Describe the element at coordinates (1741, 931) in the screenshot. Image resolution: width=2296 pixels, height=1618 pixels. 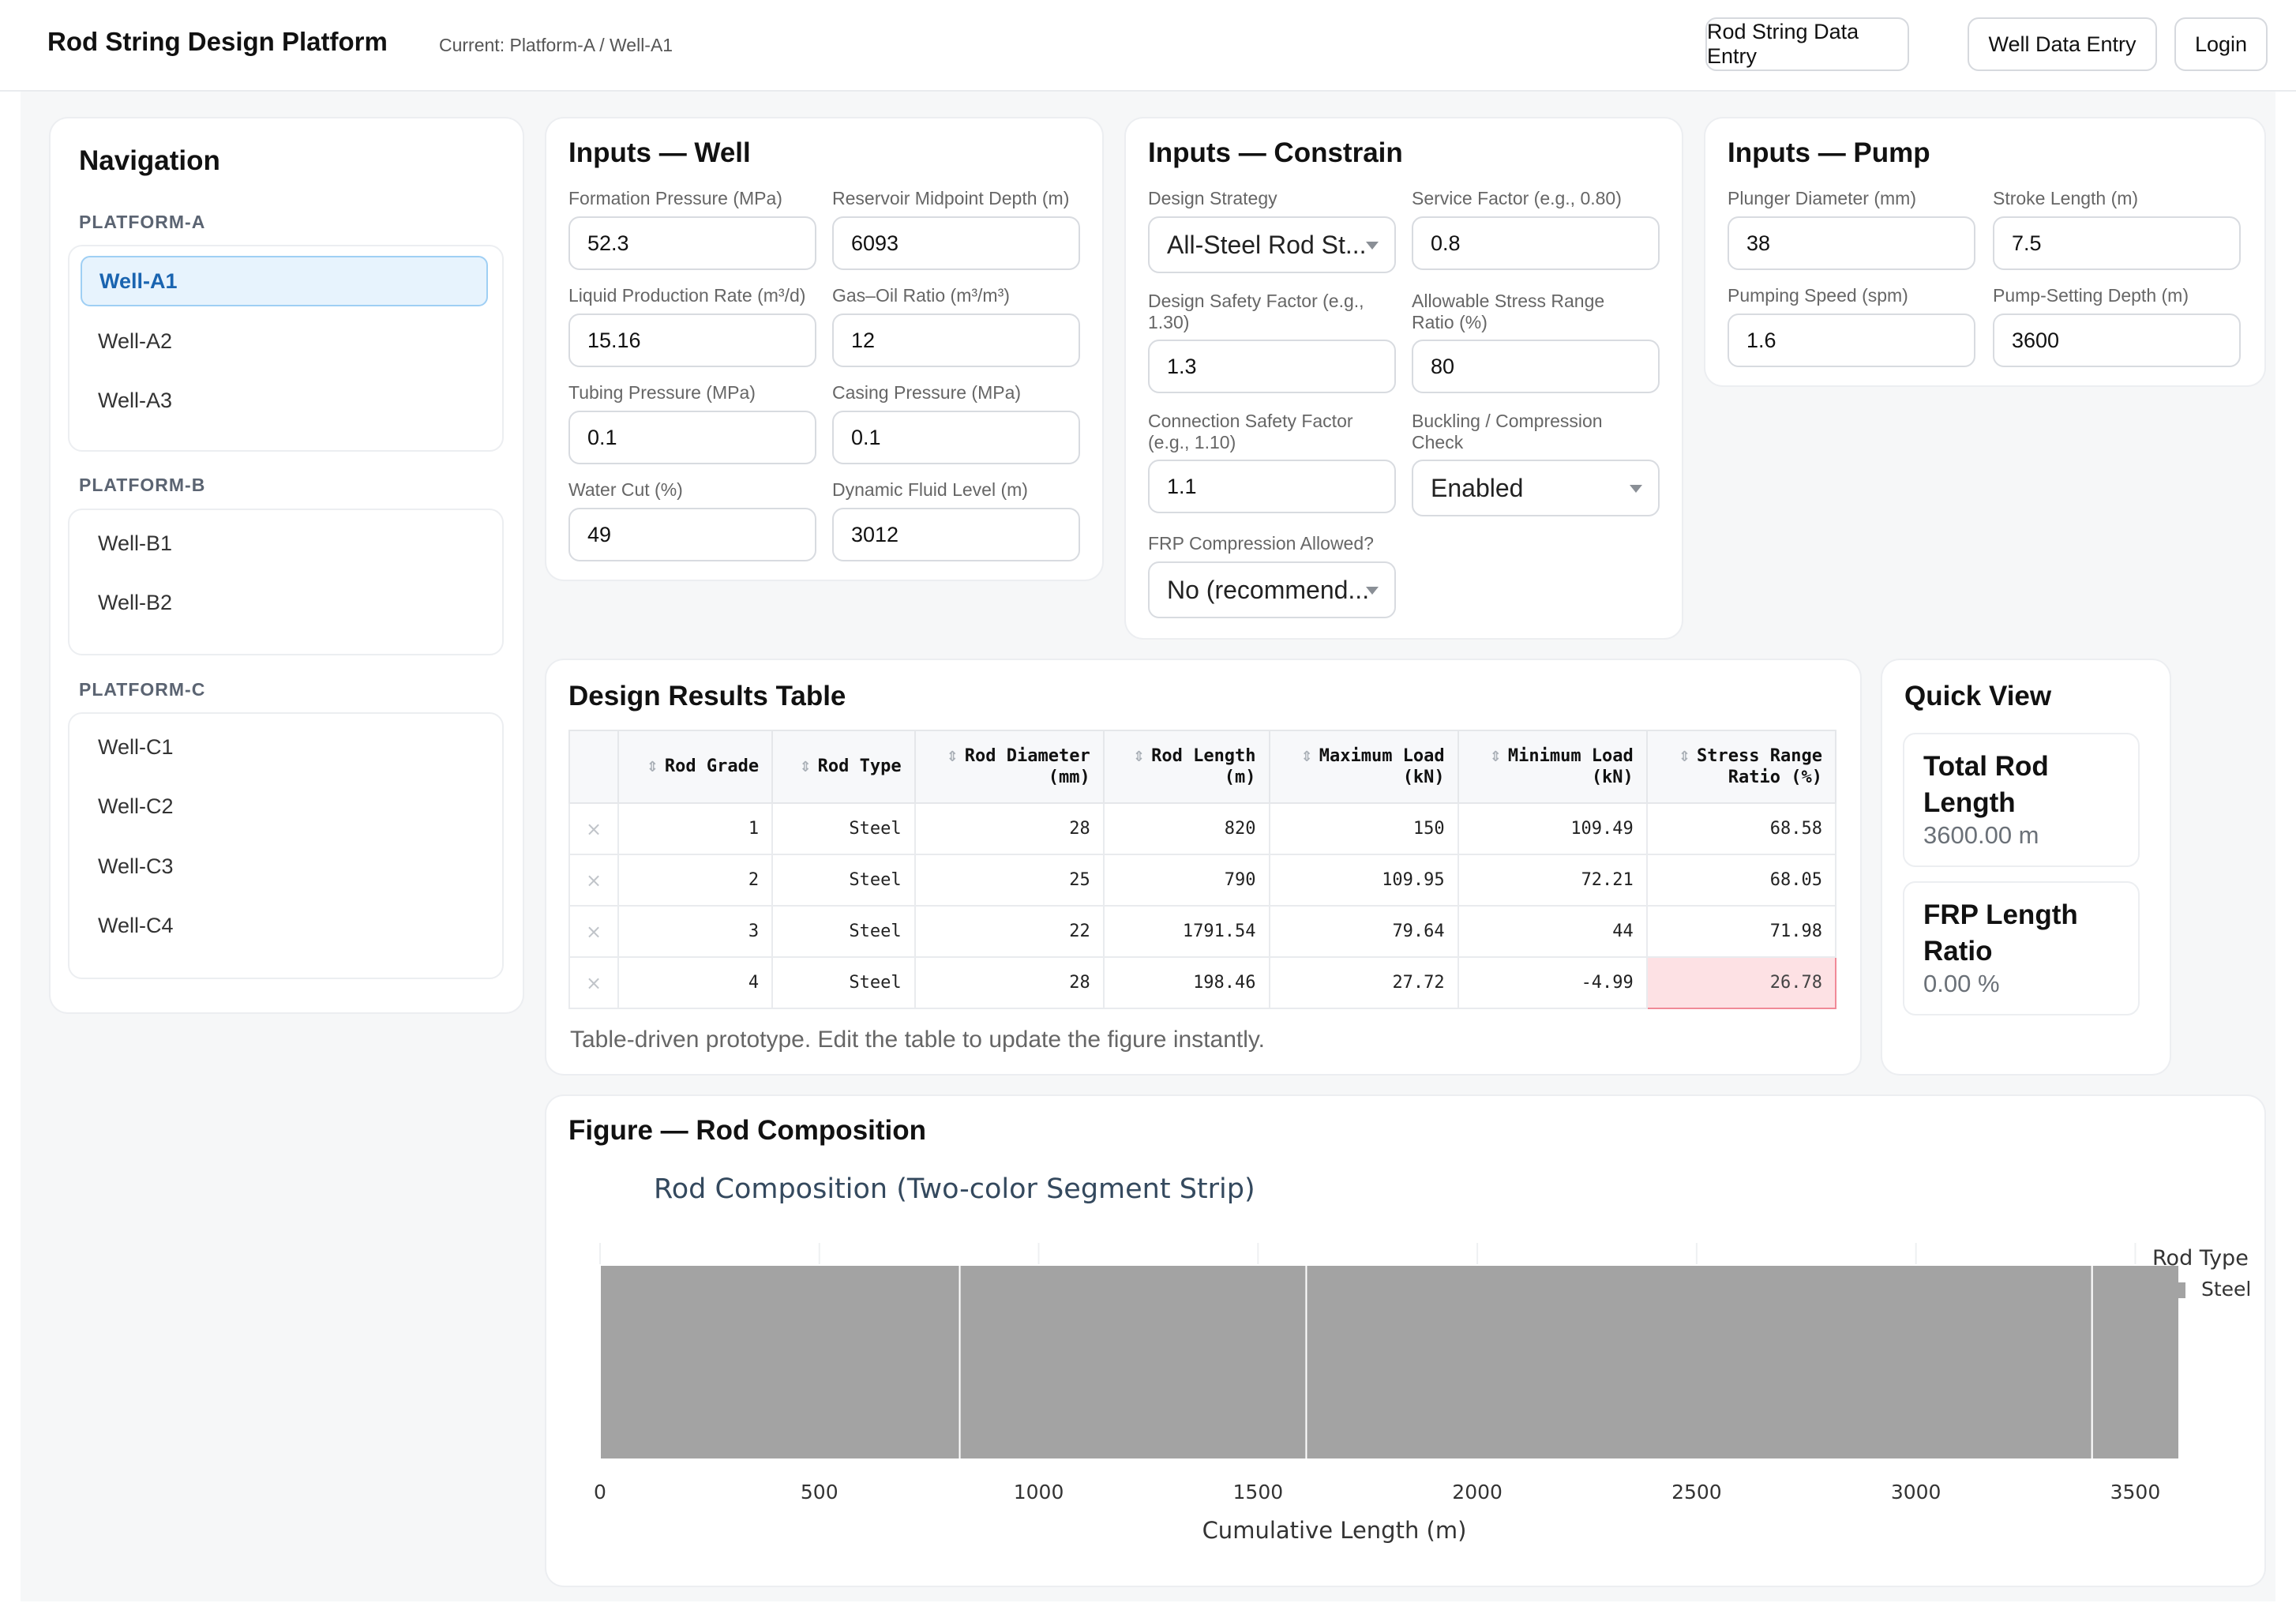
I see `table-cell: 71.98` at that location.